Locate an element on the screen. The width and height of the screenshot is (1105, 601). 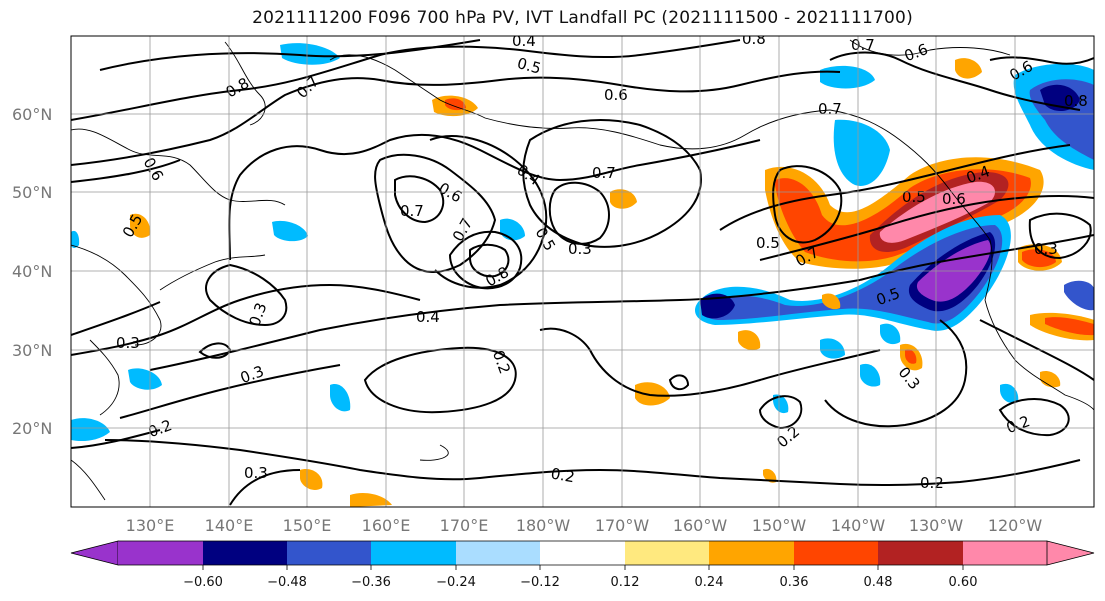
lon-label: 150°E is located at coordinates (307, 525).